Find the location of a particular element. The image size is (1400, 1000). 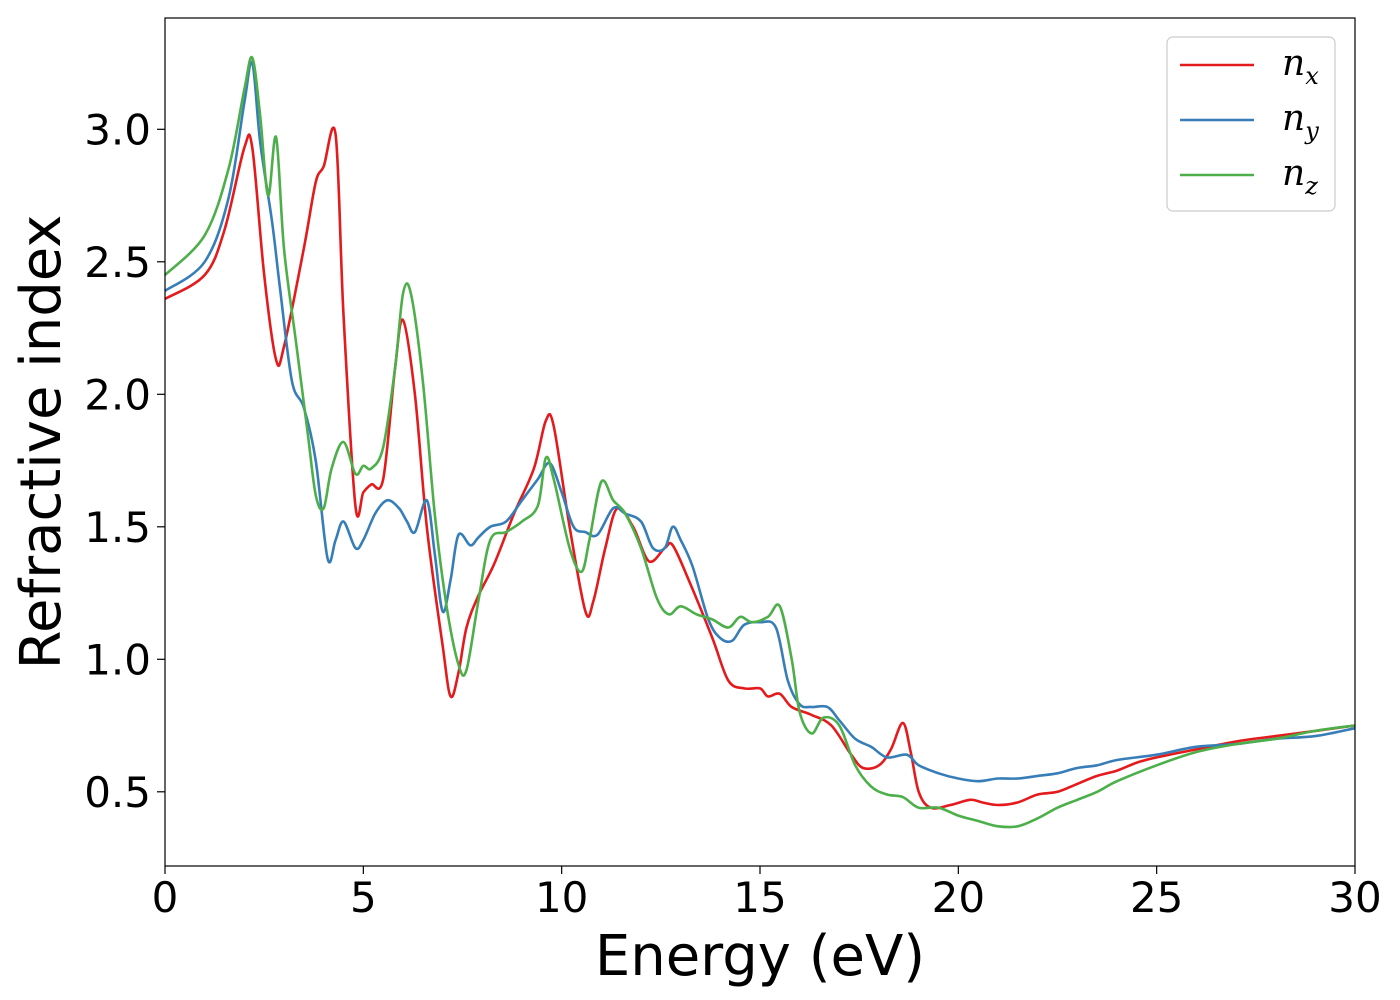

legend-label-y: ny is located at coordinates (1300, 121).